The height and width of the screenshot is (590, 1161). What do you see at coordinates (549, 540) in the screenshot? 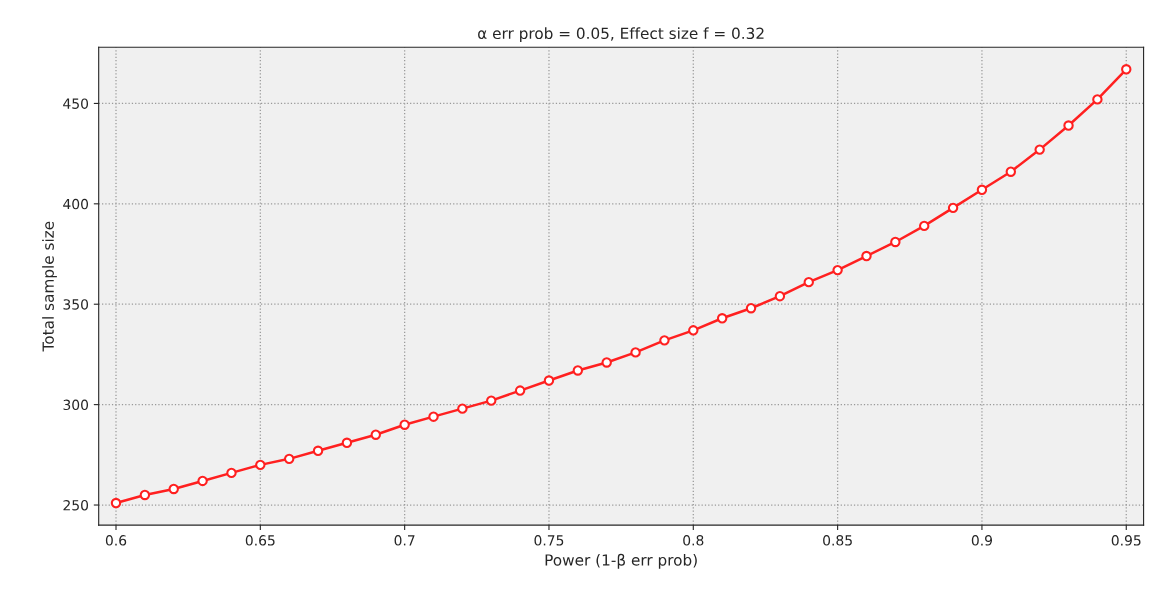
I see `x-tick-label: 0.75` at bounding box center [549, 540].